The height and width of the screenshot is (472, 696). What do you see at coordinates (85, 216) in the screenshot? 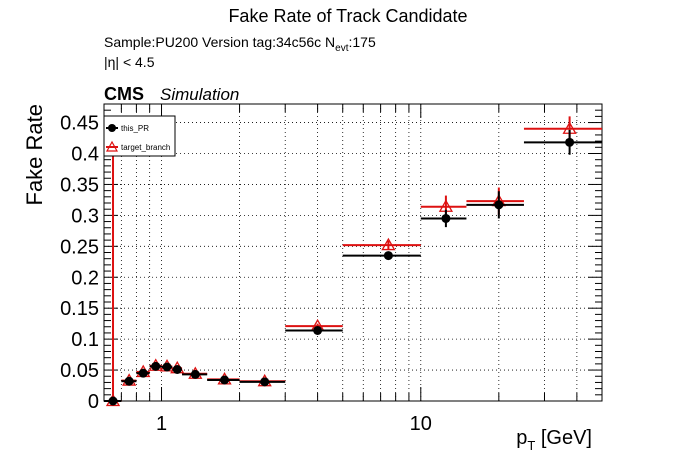
I see `y-tick-label: 0.3` at bounding box center [85, 216].